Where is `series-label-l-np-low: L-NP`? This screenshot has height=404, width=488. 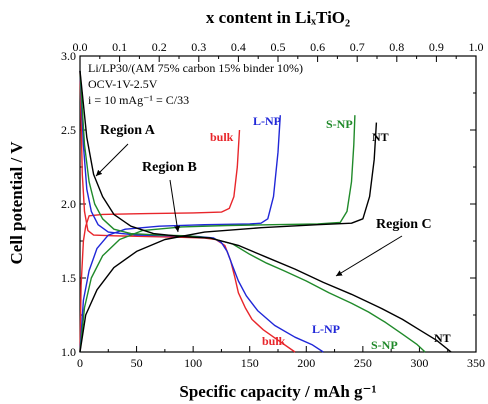 series-label-l-np-low: L-NP is located at coordinates (326, 329).